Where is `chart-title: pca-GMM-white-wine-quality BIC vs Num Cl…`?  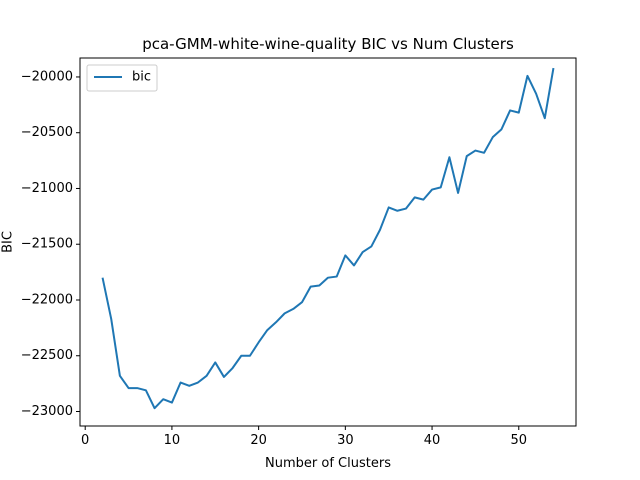
chart-title: pca-GMM-white-wine-quality BIC vs Num Cl… is located at coordinates (328, 44).